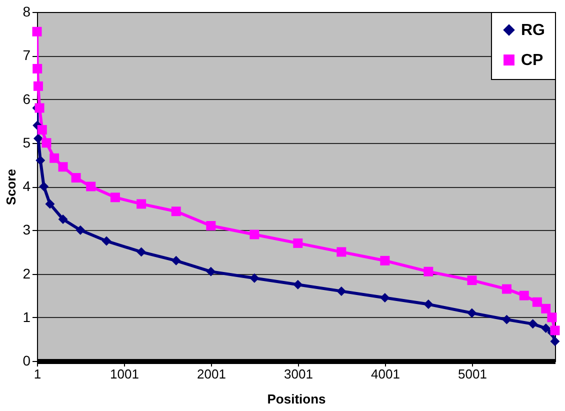  I want to click on y-tick-label: 7, so click(26, 55).